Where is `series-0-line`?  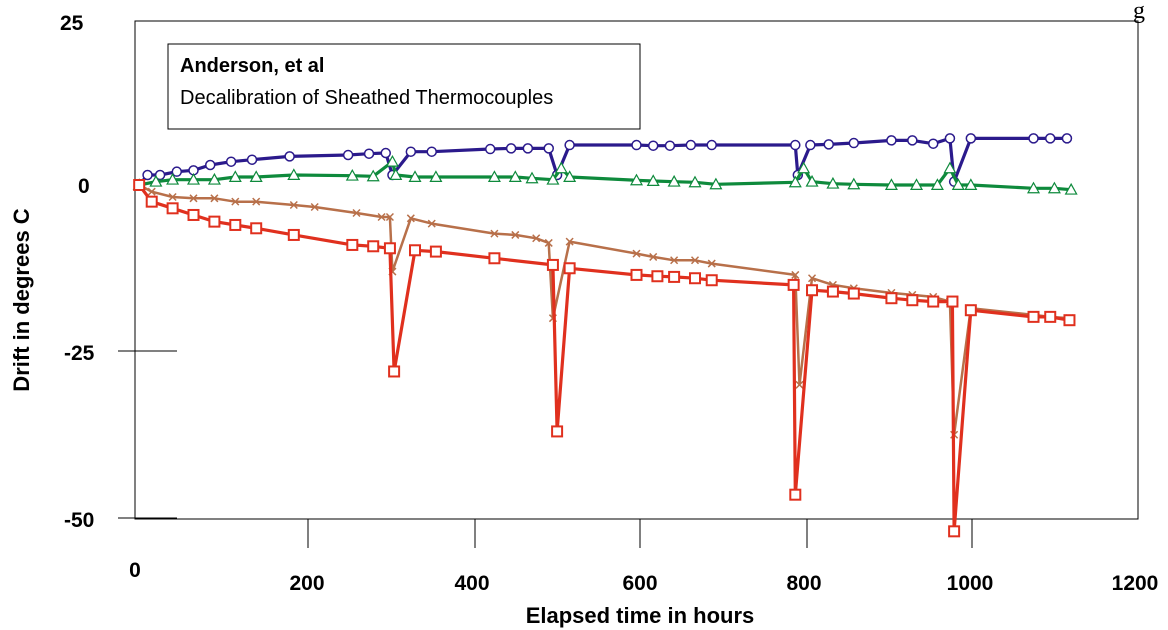
series-0-line is located at coordinates (602, 161).